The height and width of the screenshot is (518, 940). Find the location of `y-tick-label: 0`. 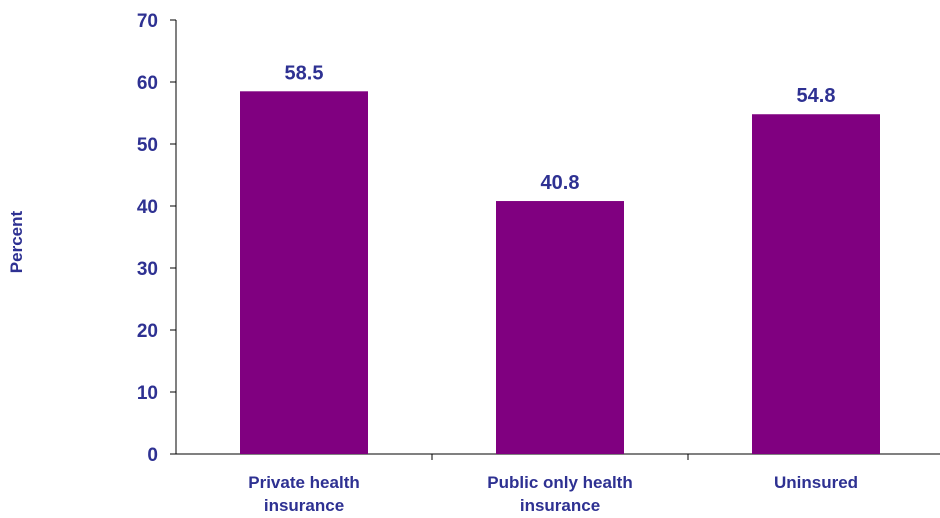

y-tick-label: 0 is located at coordinates (152, 455).